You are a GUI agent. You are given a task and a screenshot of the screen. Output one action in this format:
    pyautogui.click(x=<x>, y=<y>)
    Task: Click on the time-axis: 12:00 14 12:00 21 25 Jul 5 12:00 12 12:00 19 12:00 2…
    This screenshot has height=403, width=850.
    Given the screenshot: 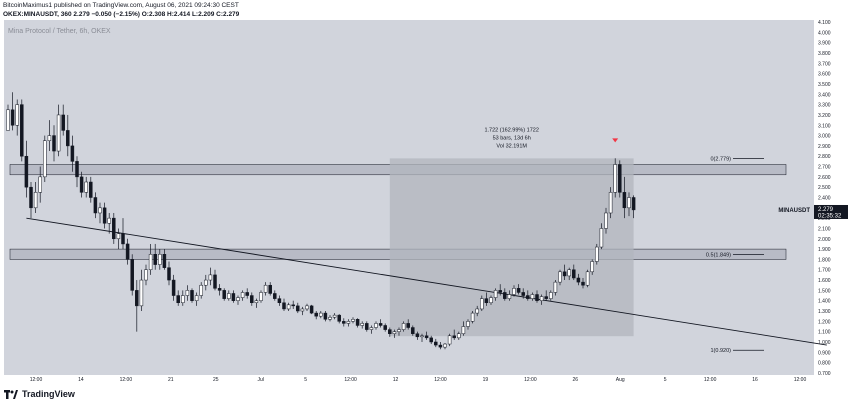 What is the action you would take?
    pyautogui.click(x=418, y=380)
    